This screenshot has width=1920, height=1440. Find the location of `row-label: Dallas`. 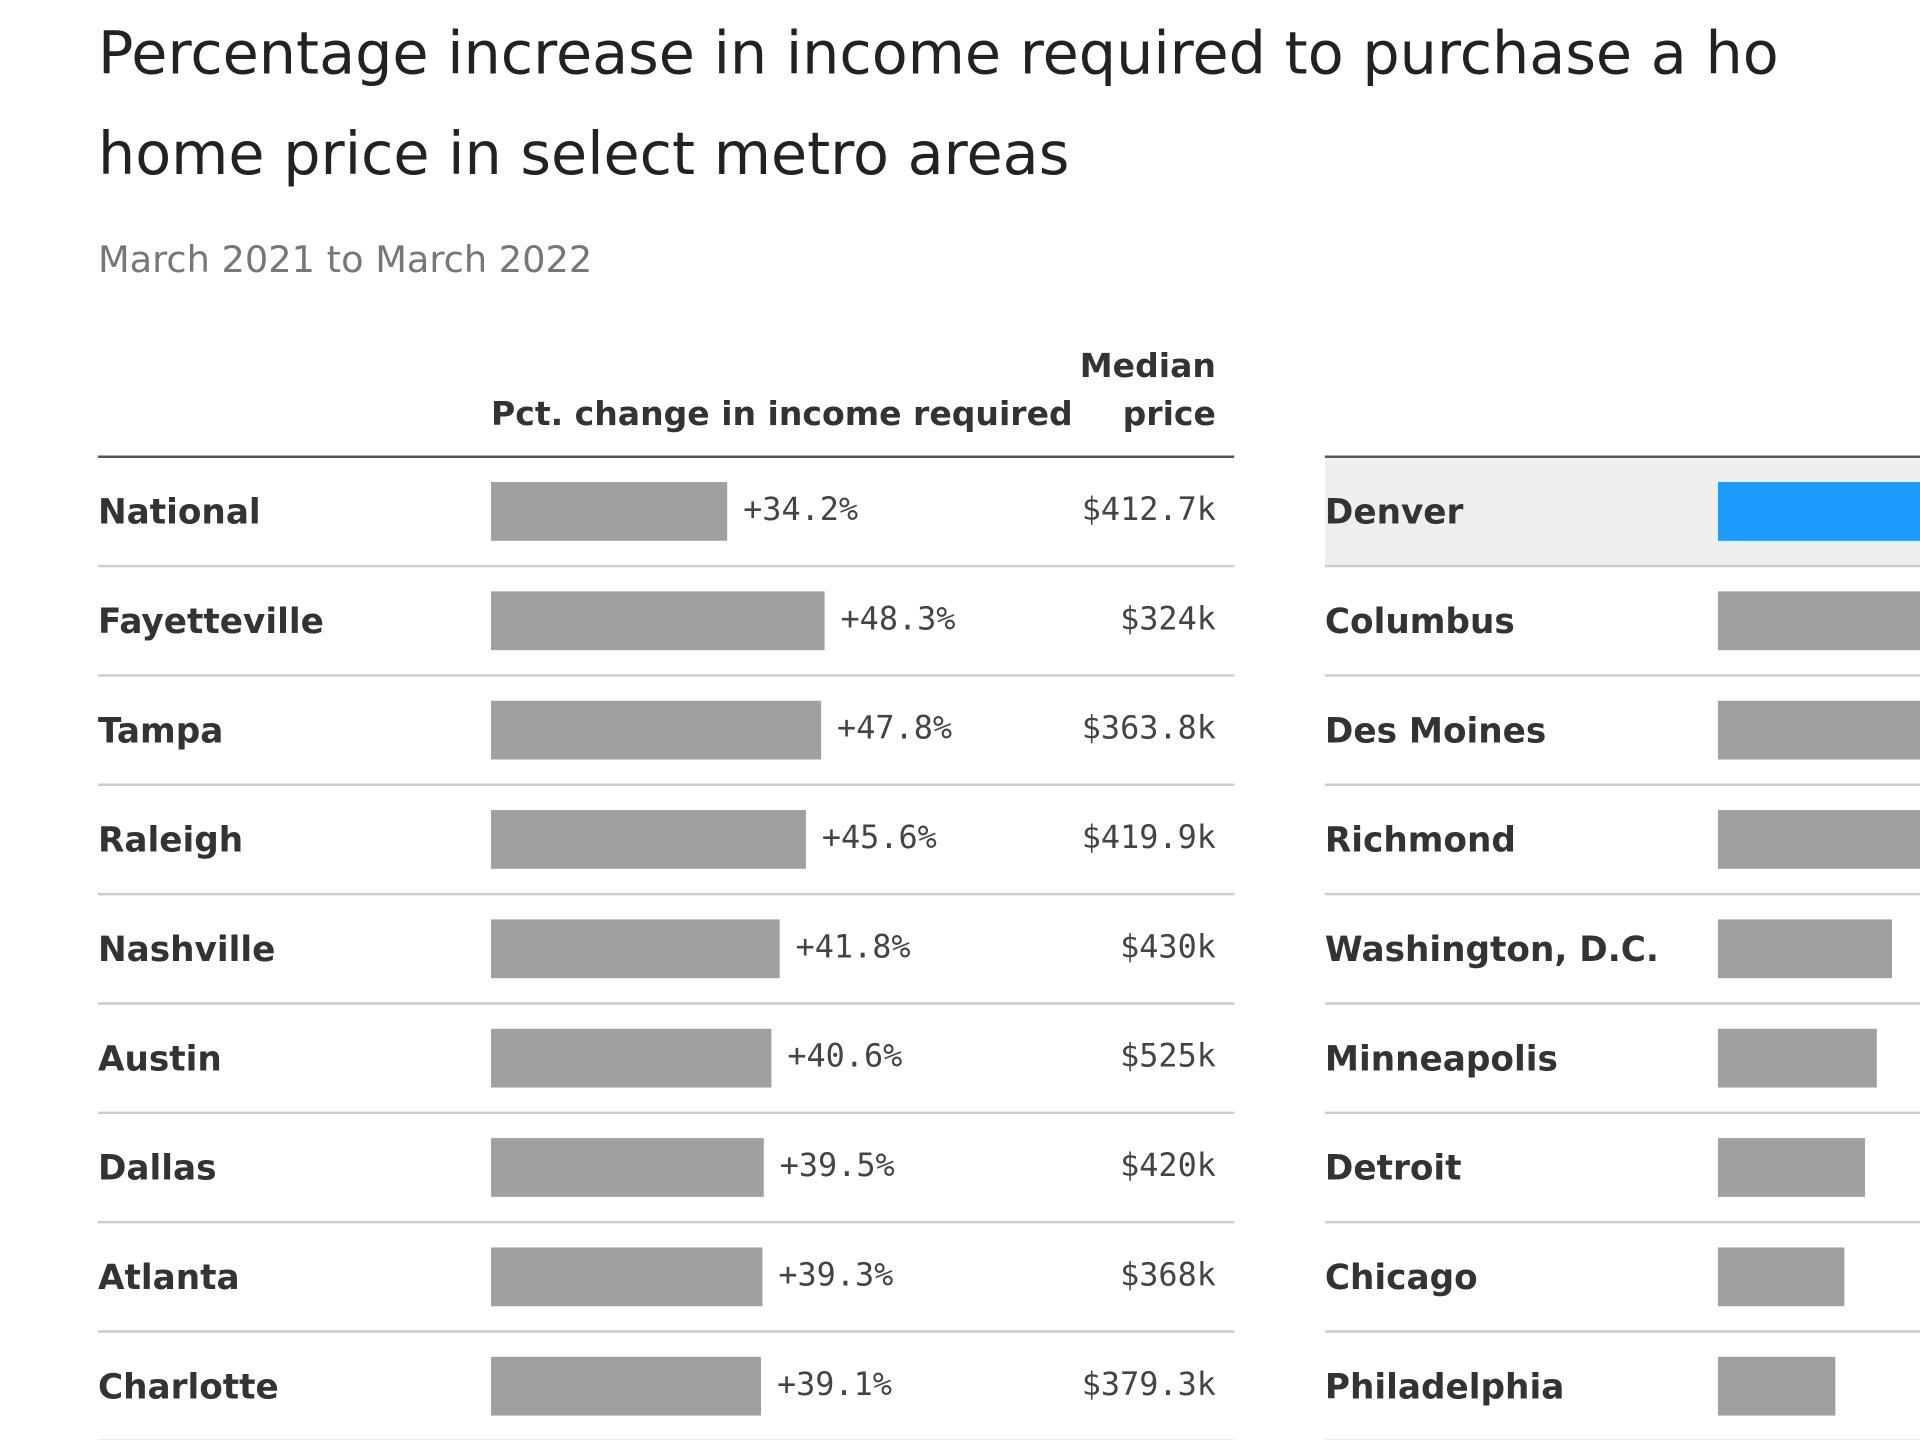

row-label: Dallas is located at coordinates (157, 1169).